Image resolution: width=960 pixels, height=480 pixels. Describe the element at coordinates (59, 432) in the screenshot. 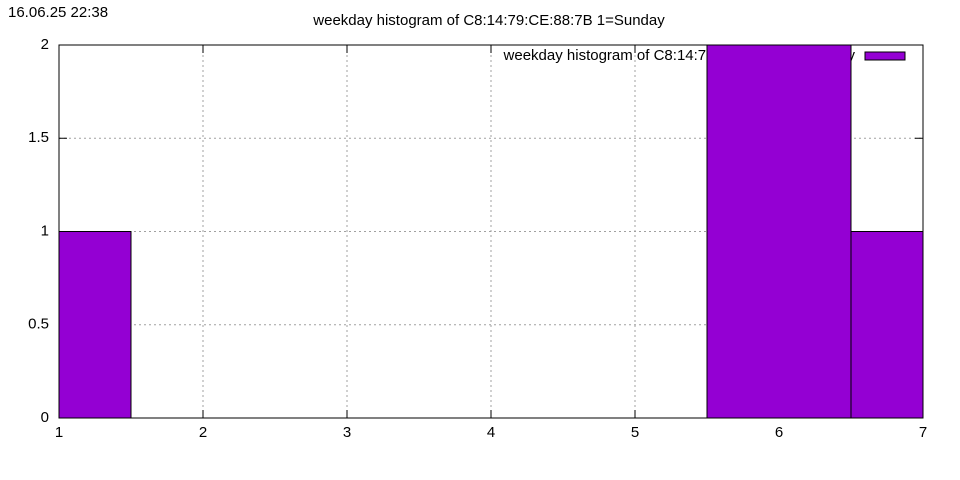

I see `x-tick-label: 1` at that location.